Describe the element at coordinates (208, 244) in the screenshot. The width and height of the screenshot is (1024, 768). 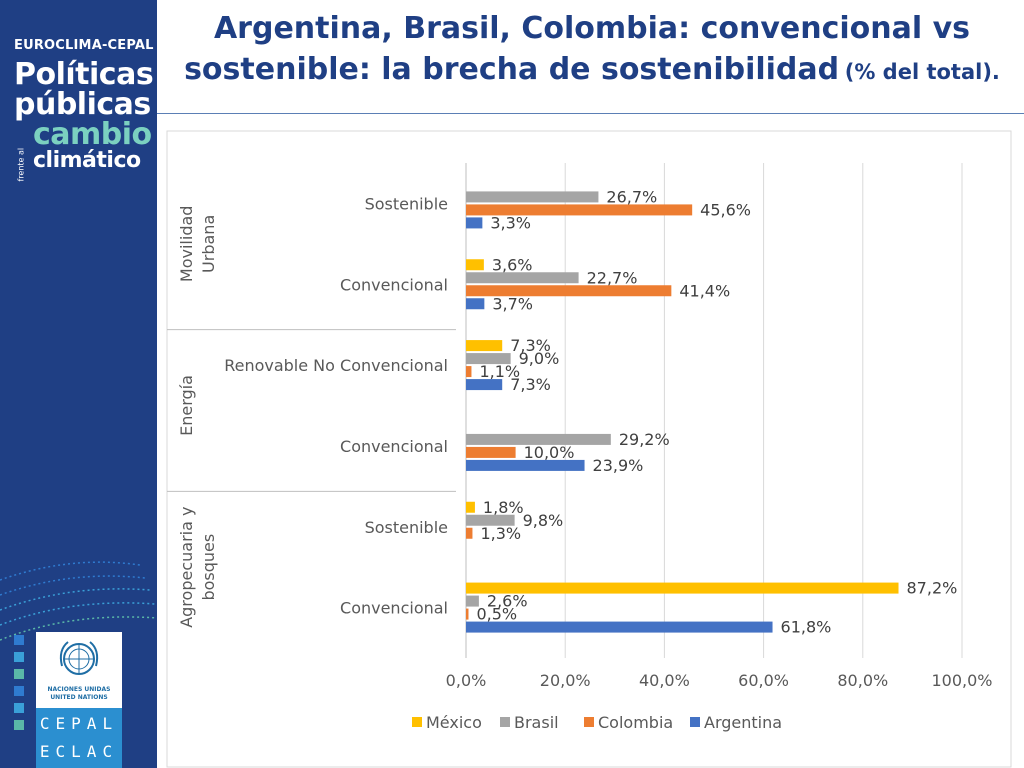
I see `group-label-0: Urbana` at that location.